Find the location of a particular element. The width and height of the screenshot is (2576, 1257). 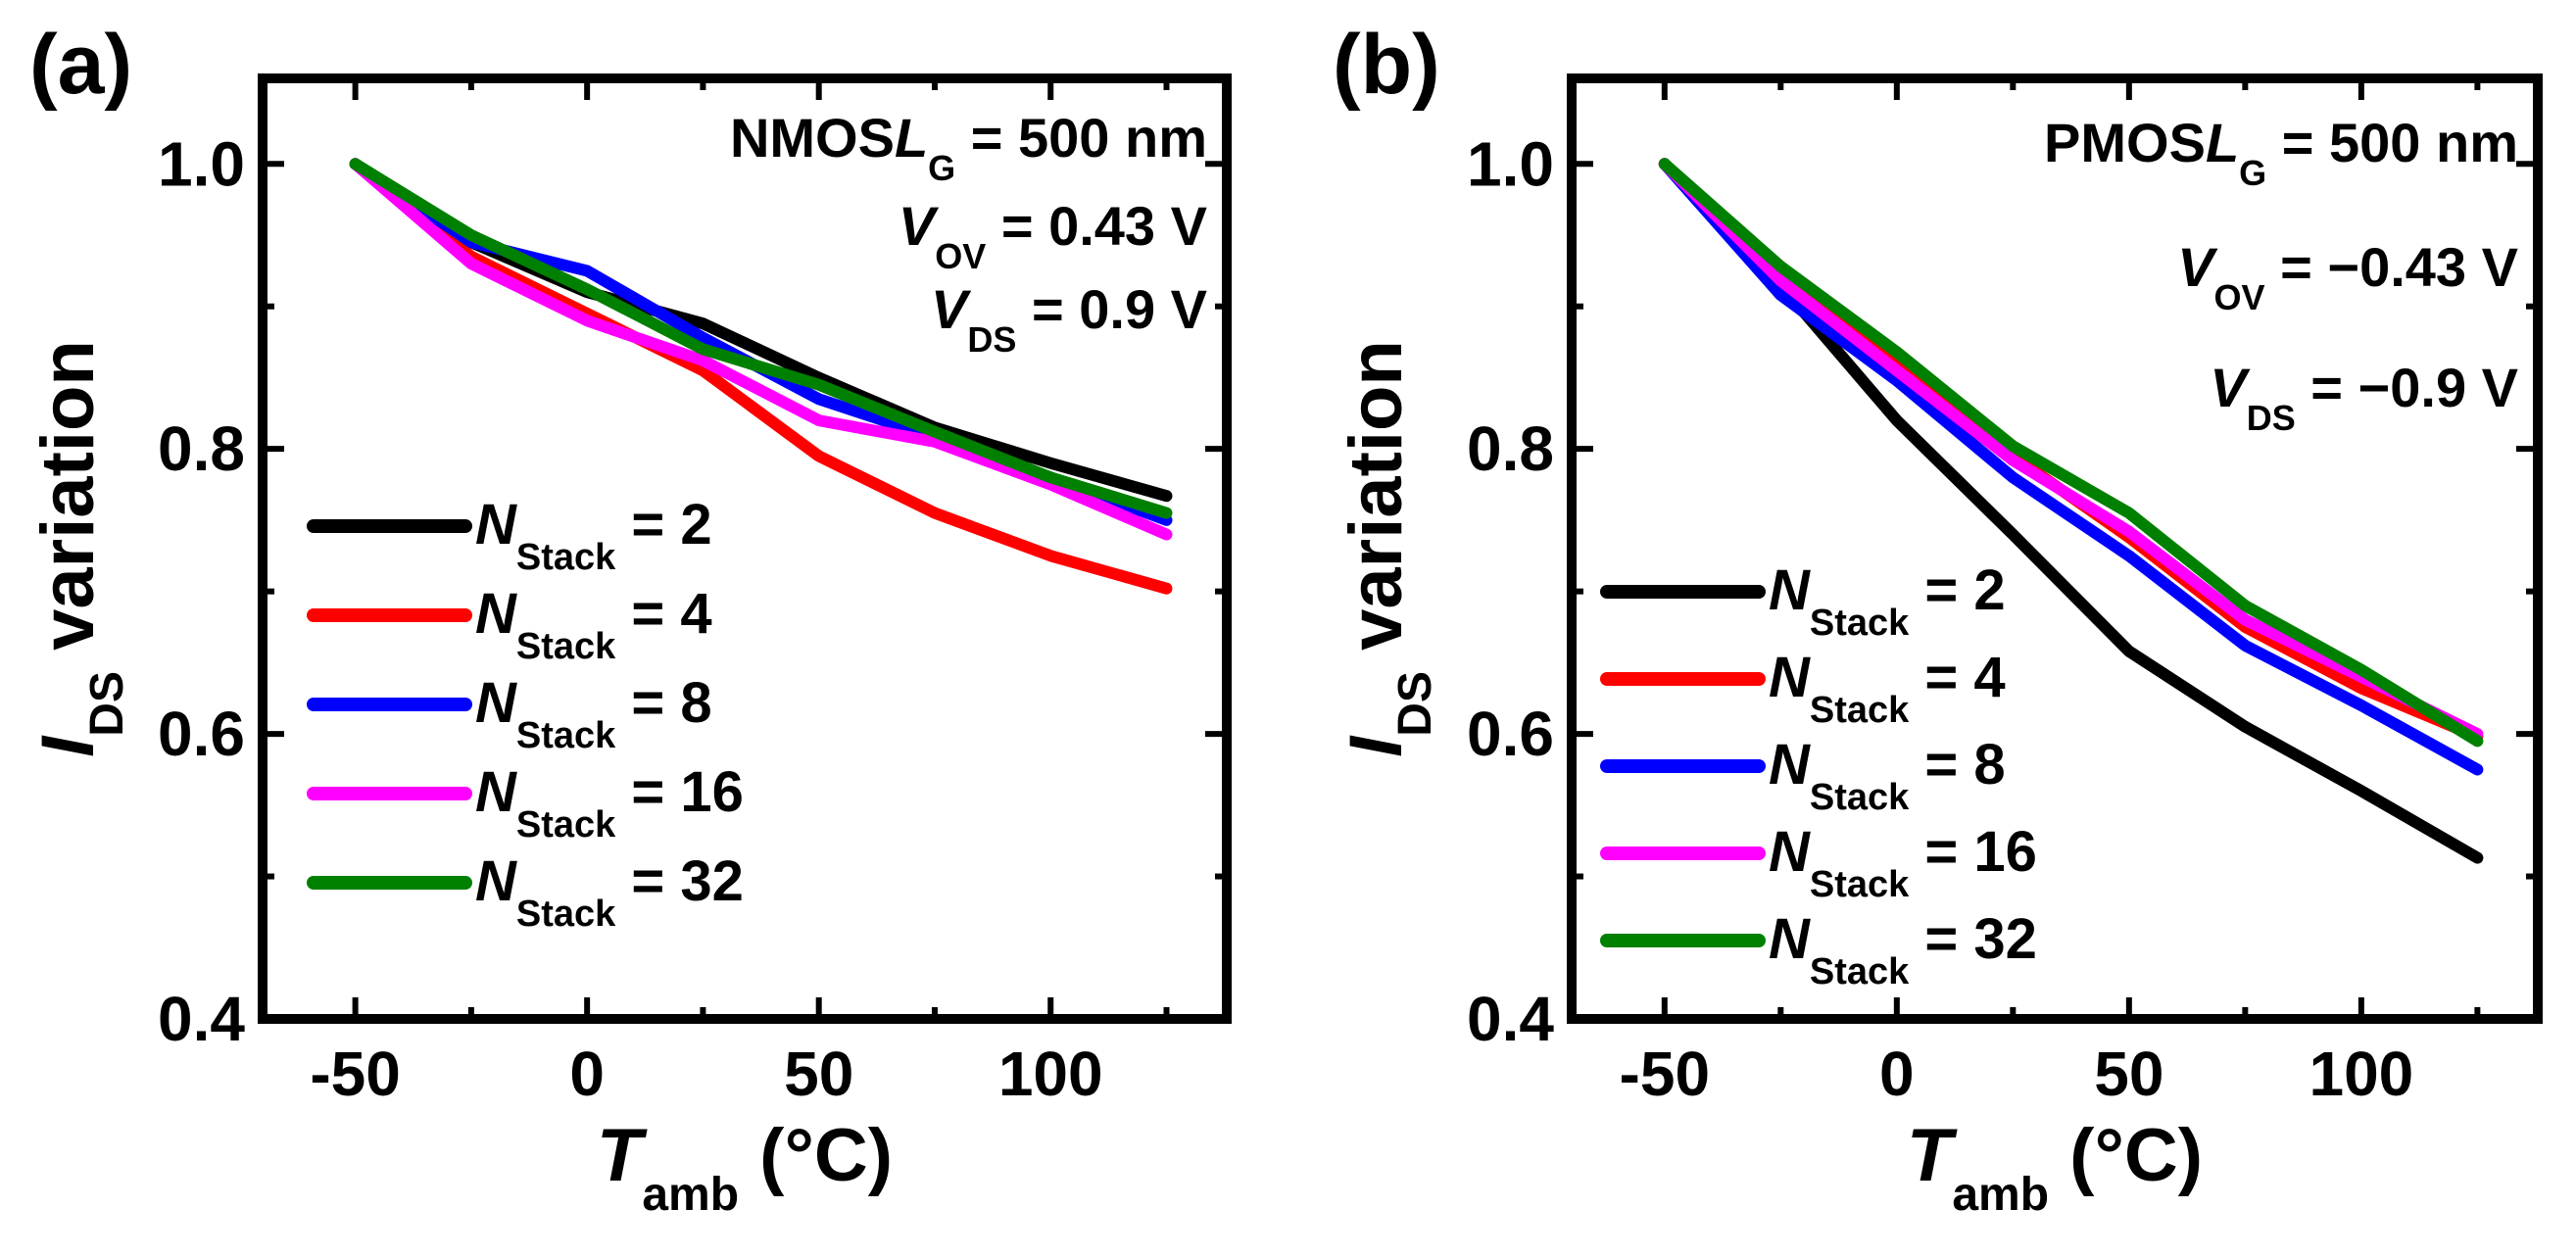

condition-annotation: VOV = 0.43 V is located at coordinates (1053, 235).